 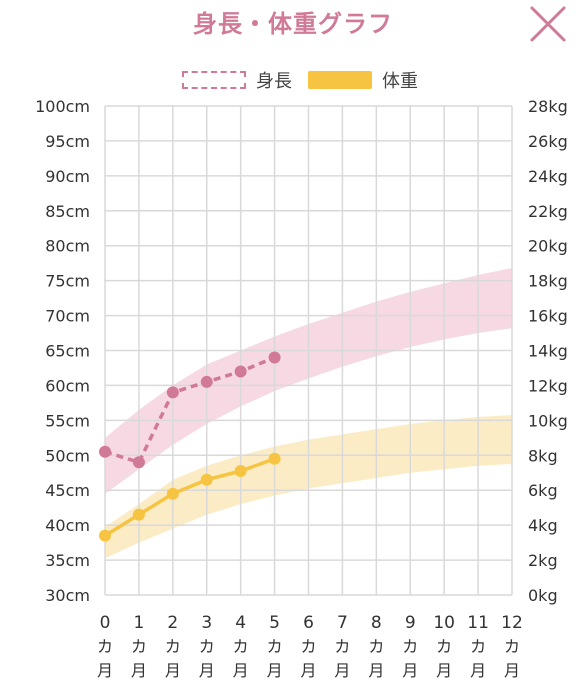 I want to click on left-tick-label: 55cm, so click(x=67, y=420).